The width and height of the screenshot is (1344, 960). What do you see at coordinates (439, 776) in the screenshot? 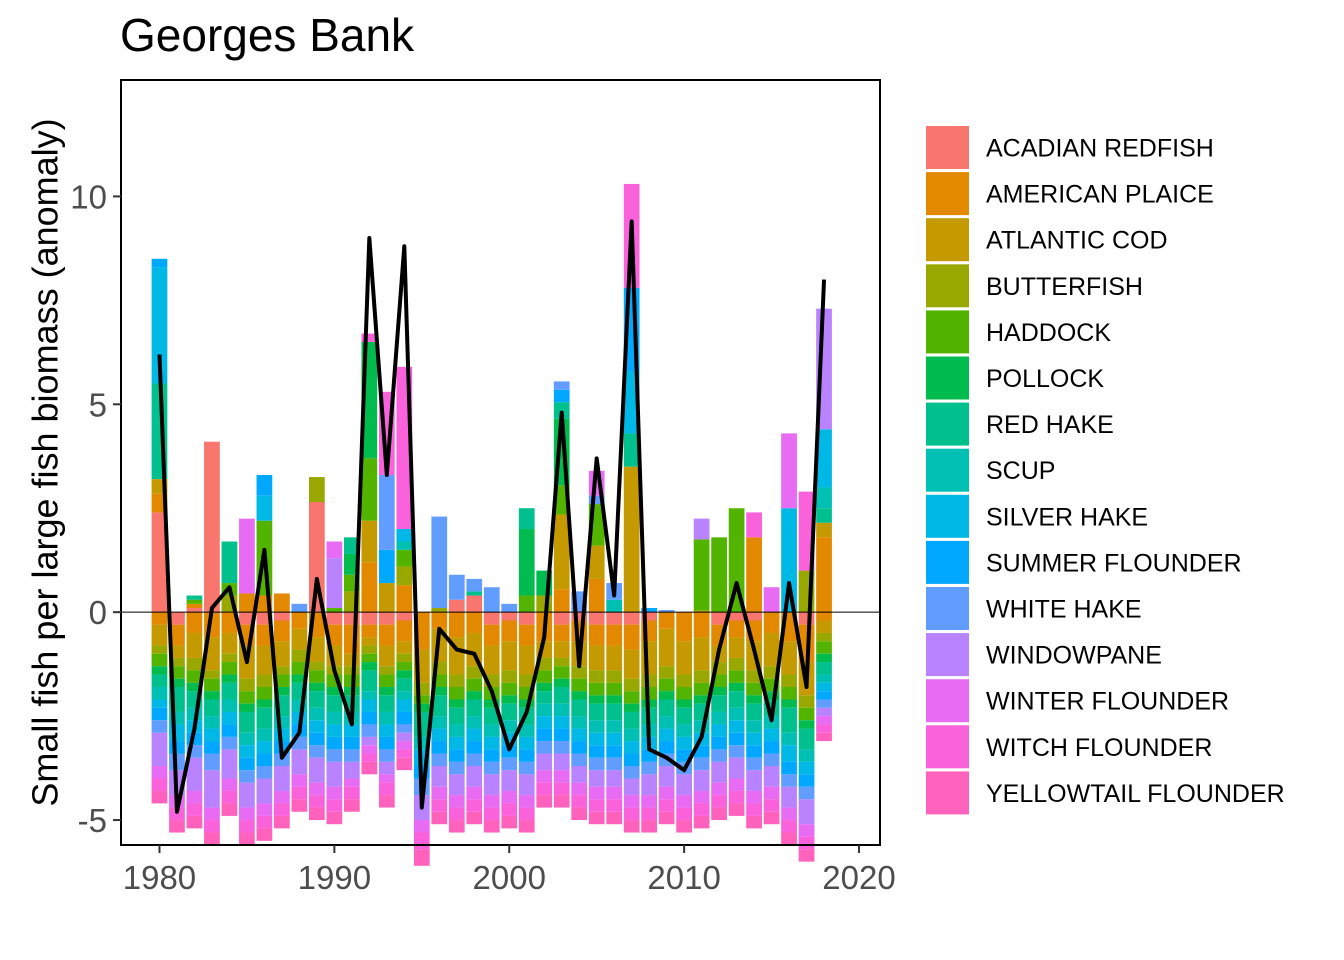
I see `bar-segment-1996-s11-neg` at bounding box center [439, 776].